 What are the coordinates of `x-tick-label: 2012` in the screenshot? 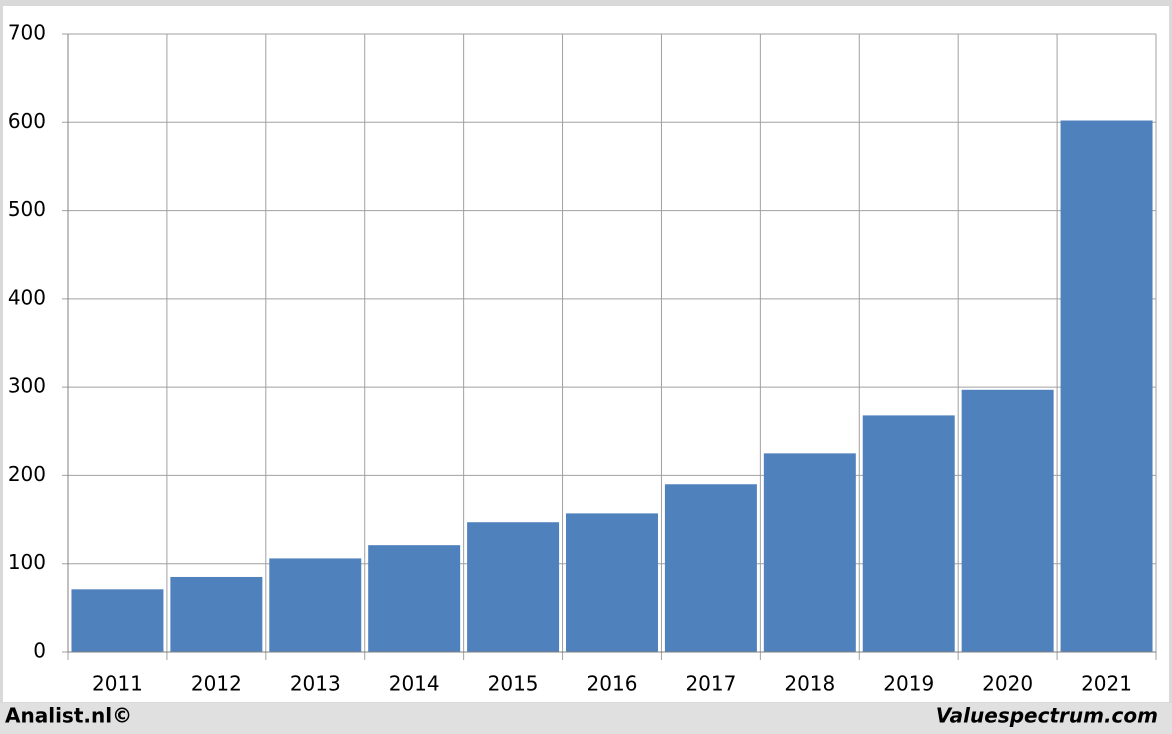 It's located at (216, 684).